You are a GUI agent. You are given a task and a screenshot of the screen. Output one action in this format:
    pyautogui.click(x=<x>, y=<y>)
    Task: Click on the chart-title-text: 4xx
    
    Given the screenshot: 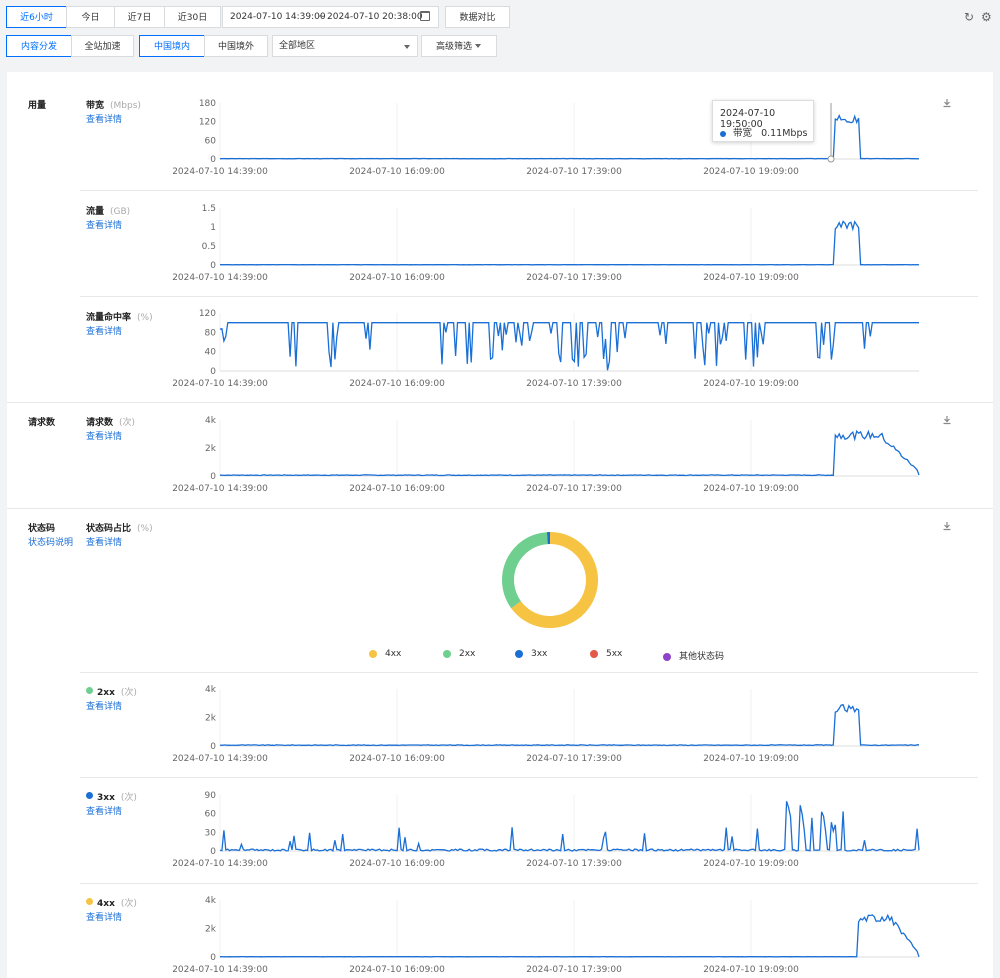 What is the action you would take?
    pyautogui.click(x=106, y=904)
    